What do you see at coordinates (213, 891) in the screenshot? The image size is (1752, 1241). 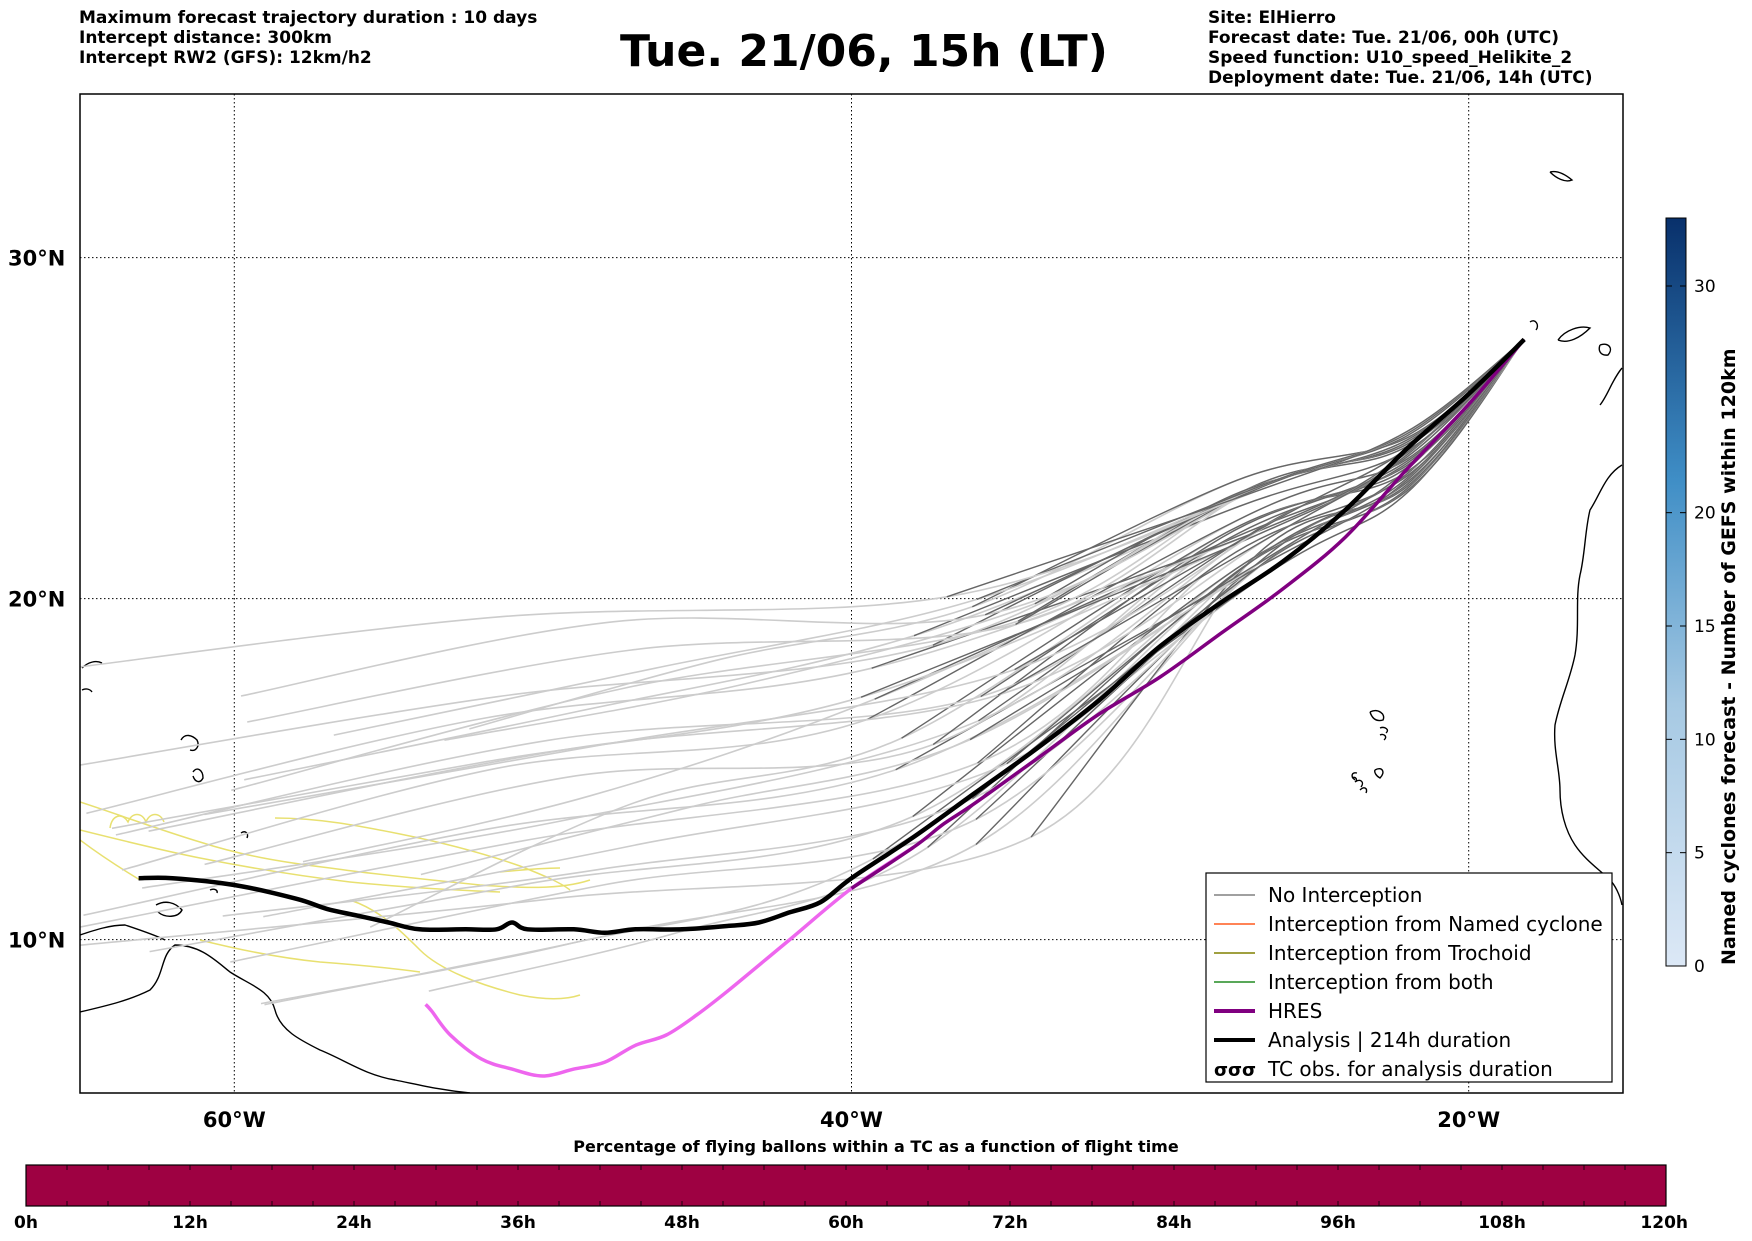 I see `coast-tobago` at bounding box center [213, 891].